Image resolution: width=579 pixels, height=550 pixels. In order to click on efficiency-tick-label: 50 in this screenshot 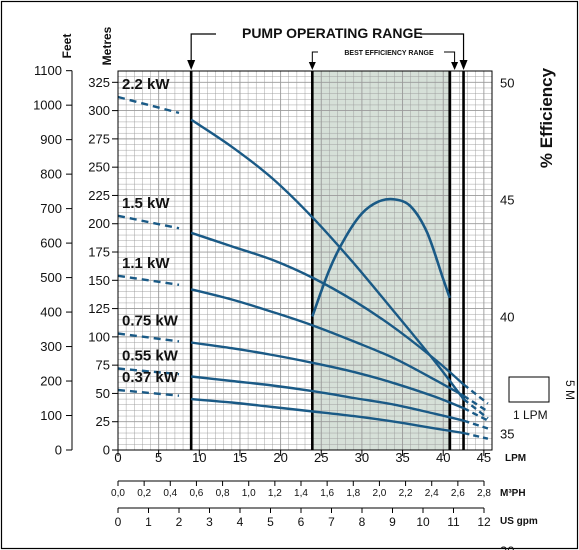, I will do `click(507, 82)`.